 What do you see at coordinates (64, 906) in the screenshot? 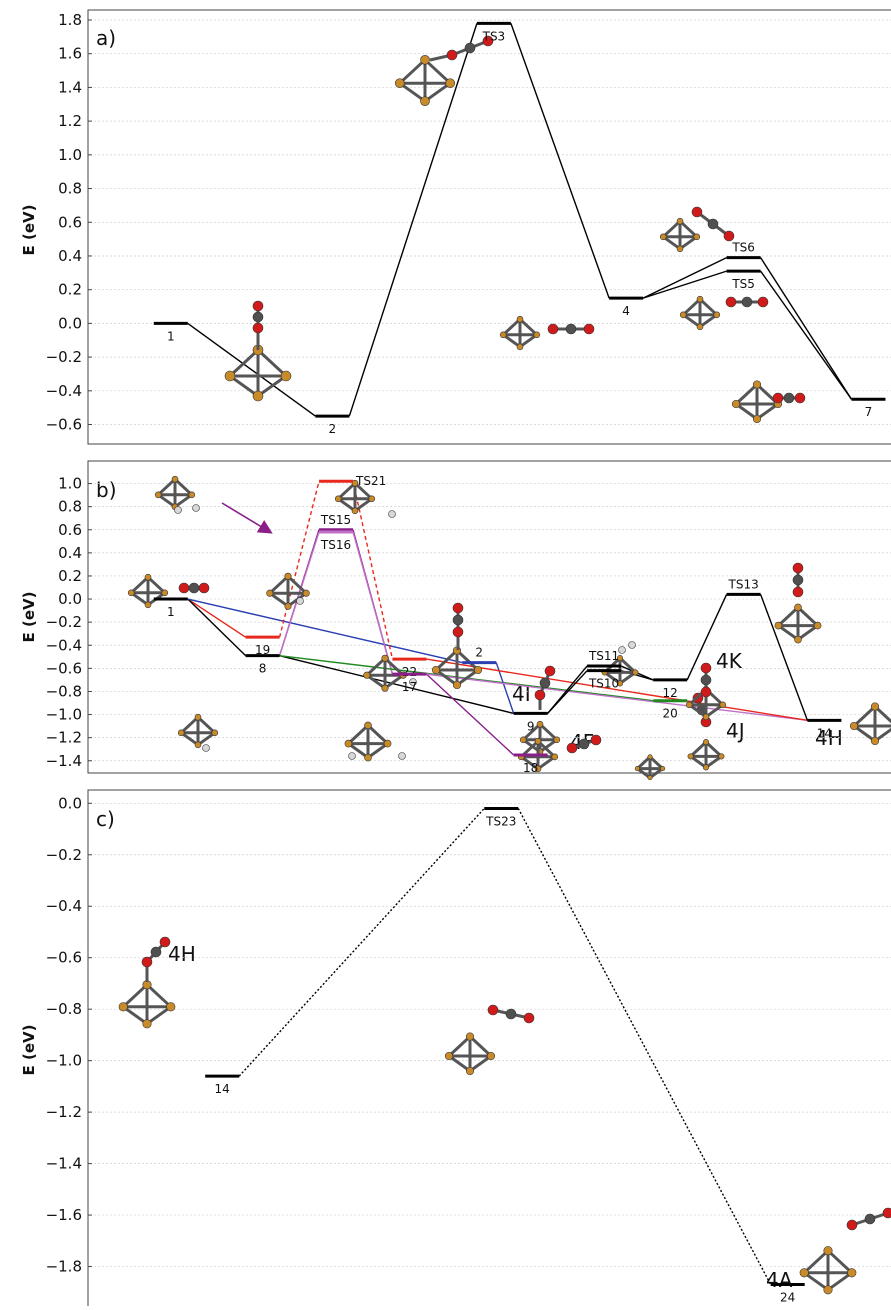
I see `y-tick-label: −0.4` at bounding box center [64, 906].